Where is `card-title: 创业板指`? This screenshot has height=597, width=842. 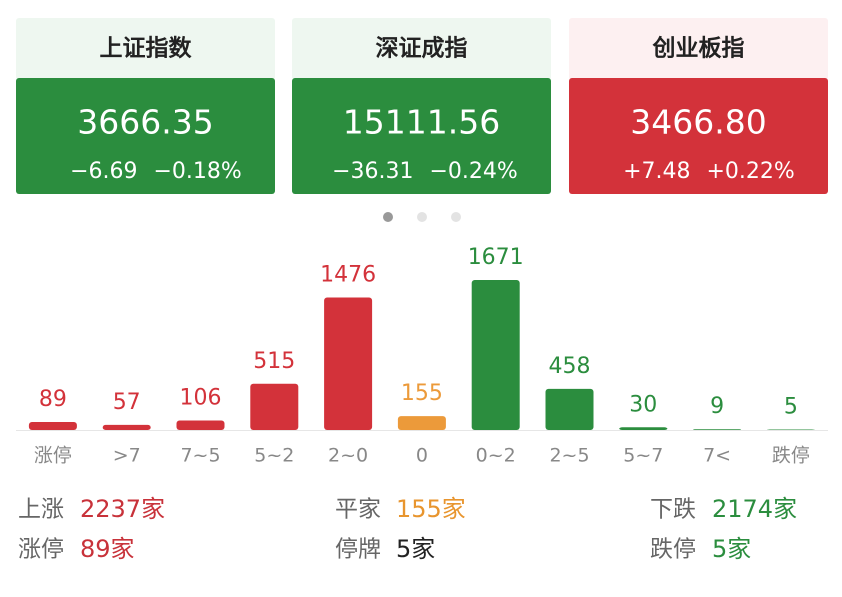
card-title: 创业板指 is located at coordinates (698, 49).